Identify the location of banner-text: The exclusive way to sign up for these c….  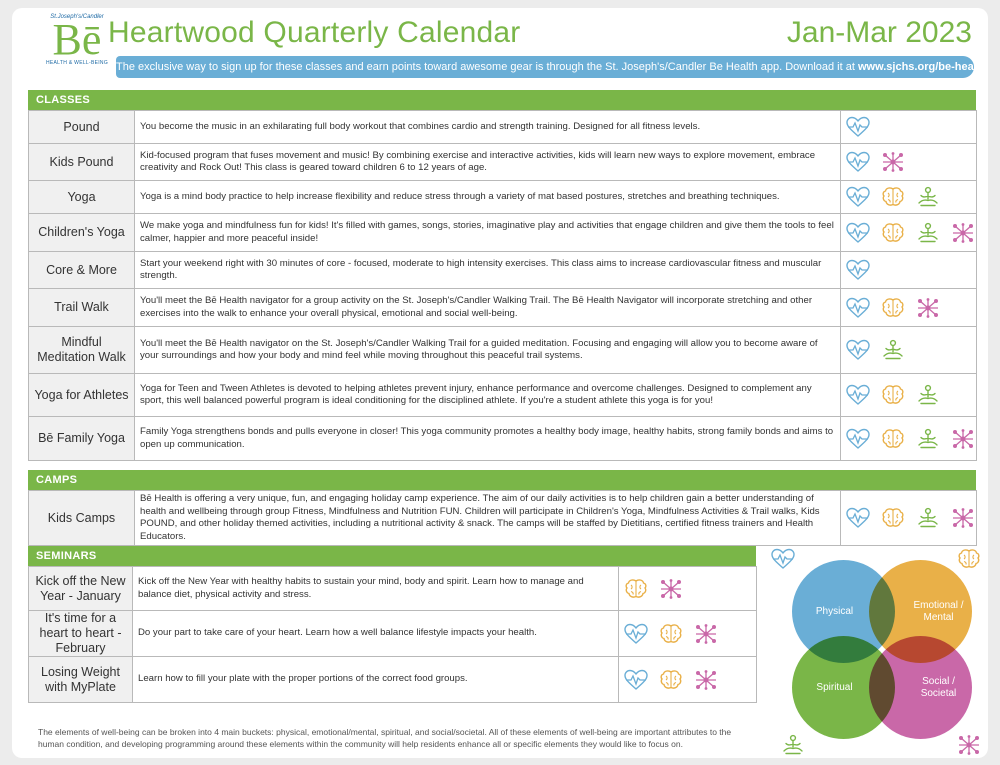
(485, 67).